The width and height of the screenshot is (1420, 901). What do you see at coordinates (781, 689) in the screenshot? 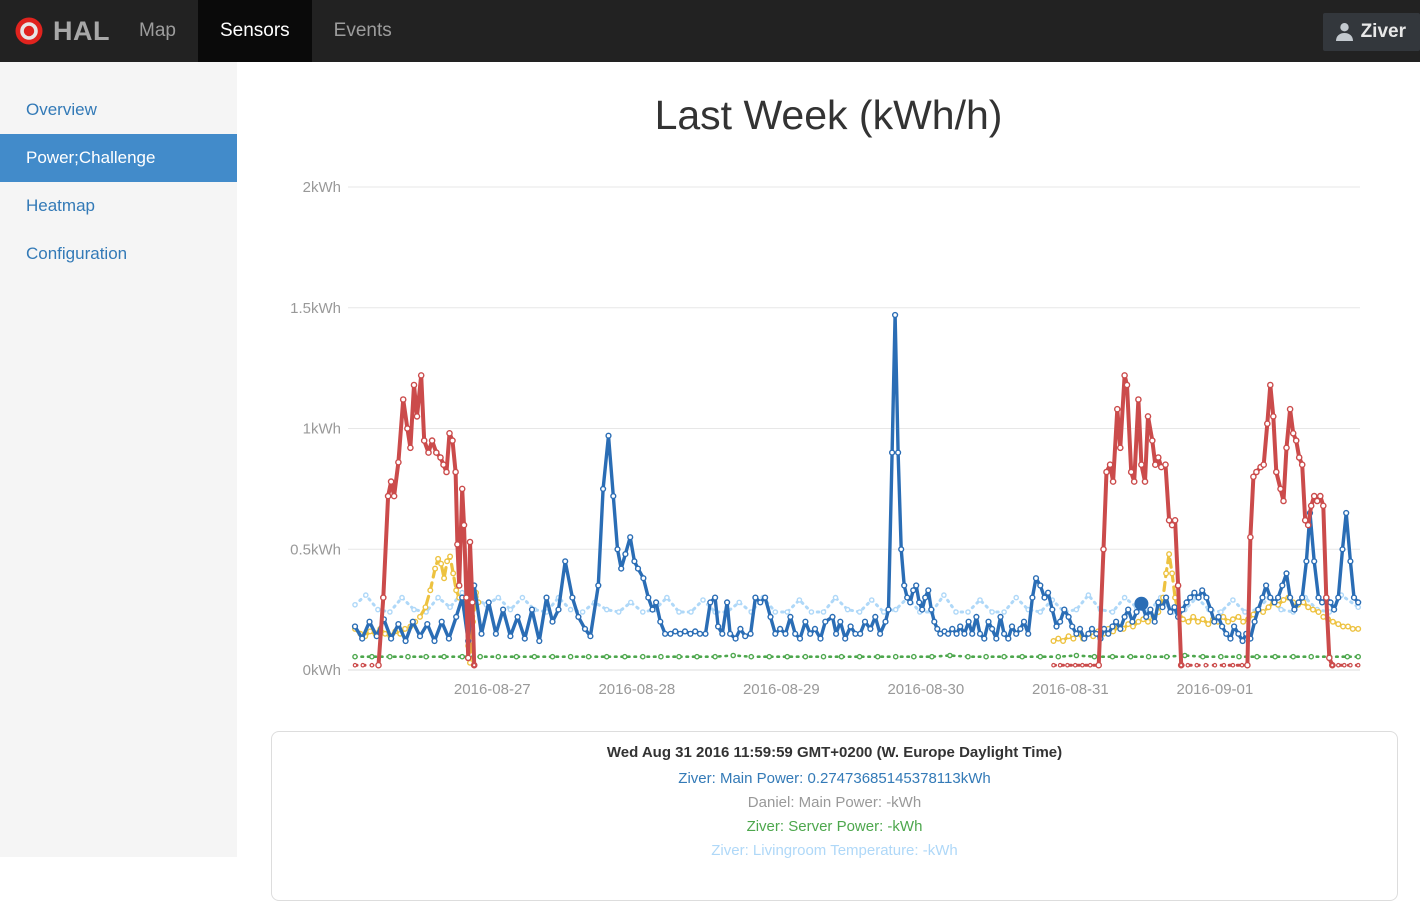
I see `x-axis-tick-label: 2016-08-29` at bounding box center [781, 689].